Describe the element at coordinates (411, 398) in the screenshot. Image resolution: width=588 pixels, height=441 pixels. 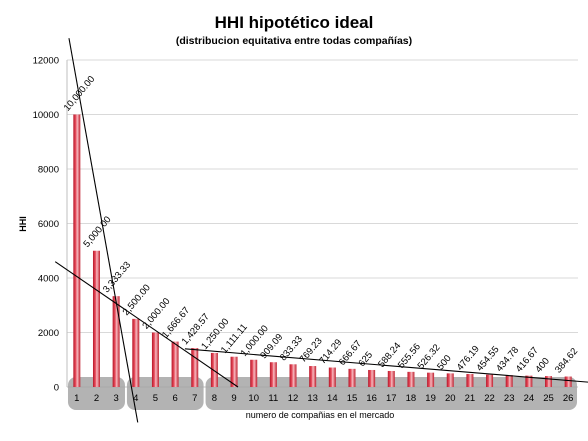
I see `x-tick-label: 18` at that location.